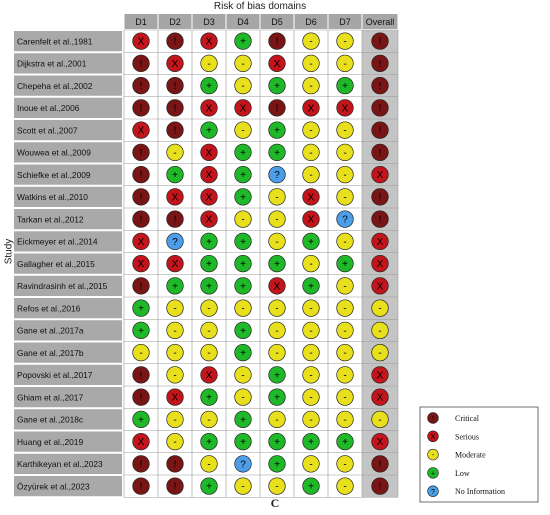  I want to click on legend-moderate-icon: -, so click(433, 454).